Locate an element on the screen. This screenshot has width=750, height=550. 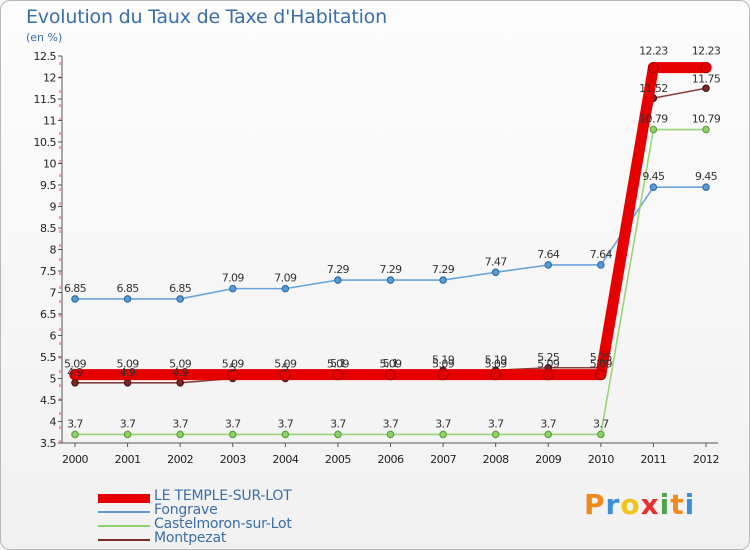
x-tick-label: 2000 is located at coordinates (75, 459).